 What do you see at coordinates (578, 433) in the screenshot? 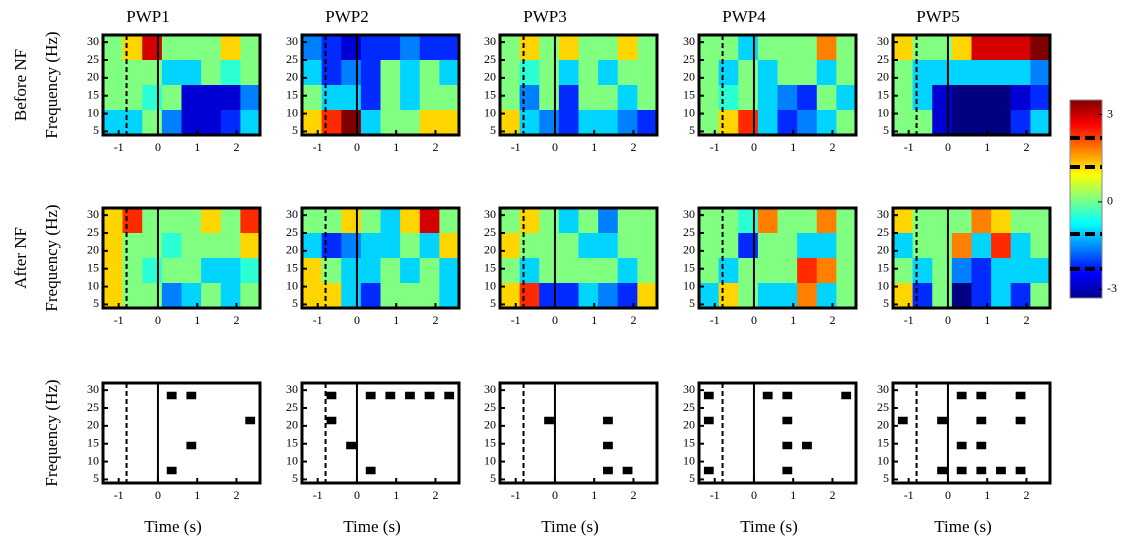
I see `plot-bg` at bounding box center [578, 433].